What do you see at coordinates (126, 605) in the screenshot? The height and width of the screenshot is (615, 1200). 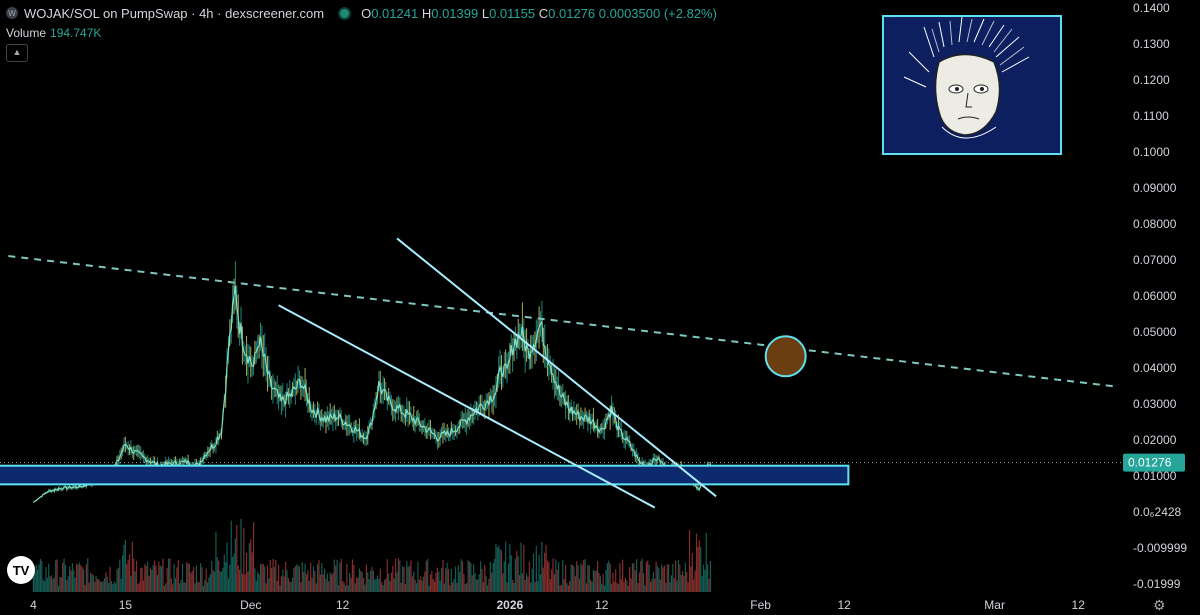 I see `x-tick-label: 15` at bounding box center [126, 605].